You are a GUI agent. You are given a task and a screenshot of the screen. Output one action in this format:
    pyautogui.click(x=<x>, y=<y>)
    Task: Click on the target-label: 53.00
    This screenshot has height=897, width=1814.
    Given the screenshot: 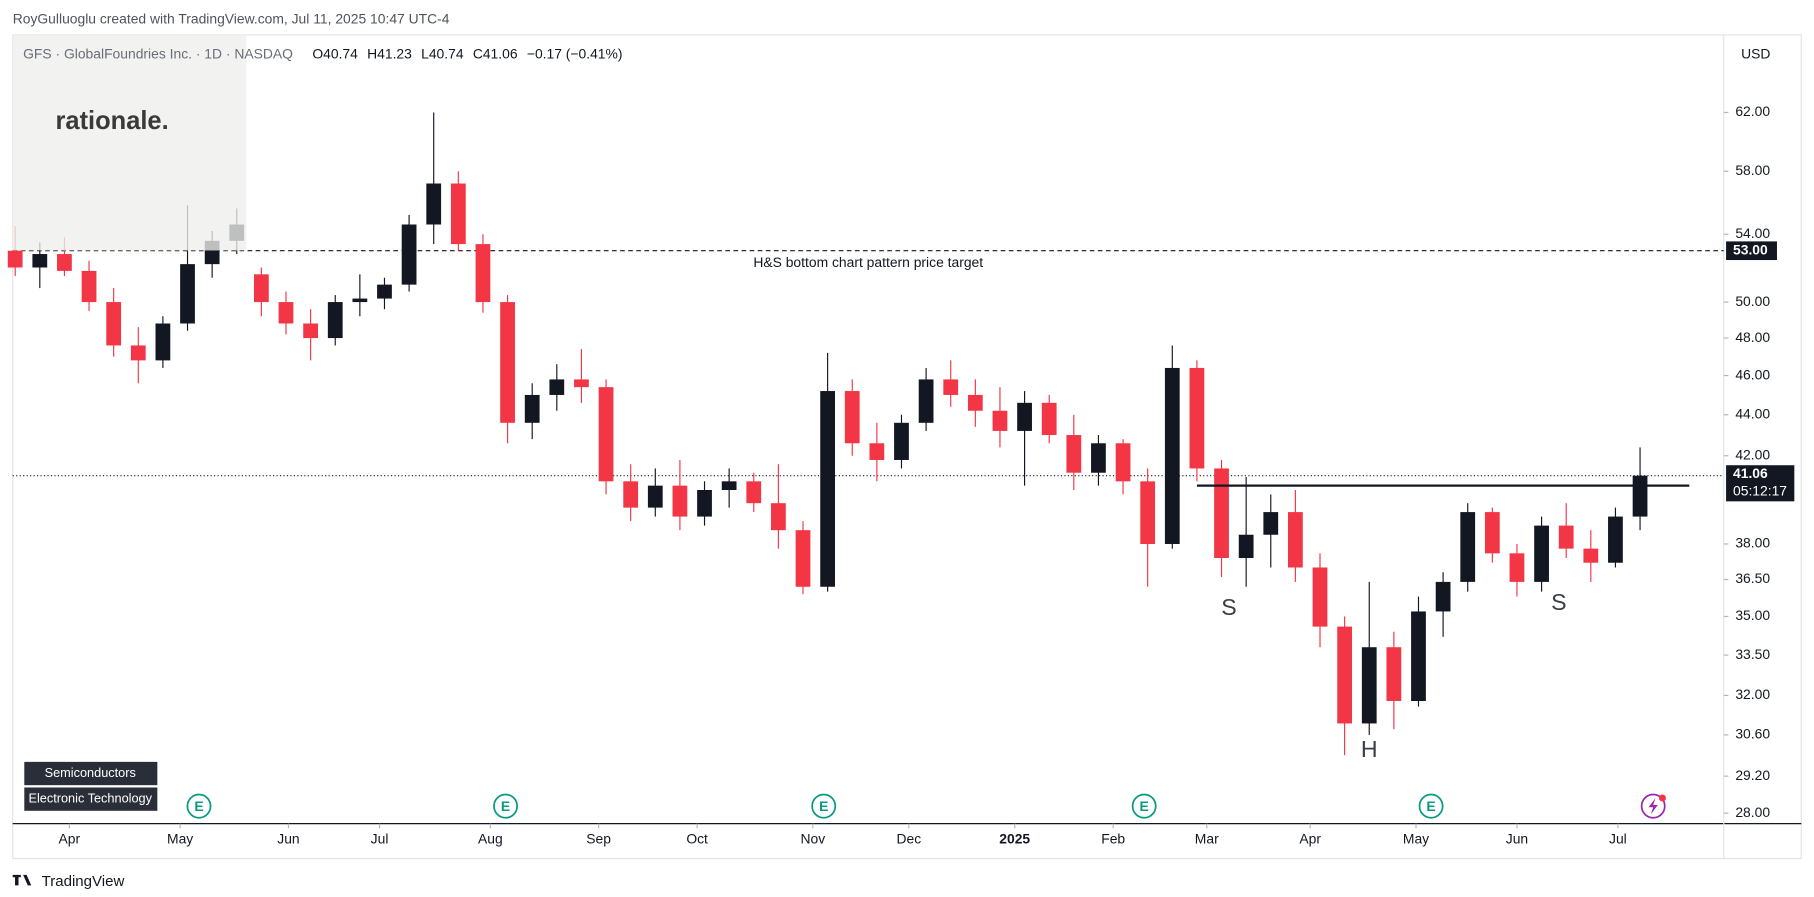 What is the action you would take?
    pyautogui.click(x=1750, y=249)
    